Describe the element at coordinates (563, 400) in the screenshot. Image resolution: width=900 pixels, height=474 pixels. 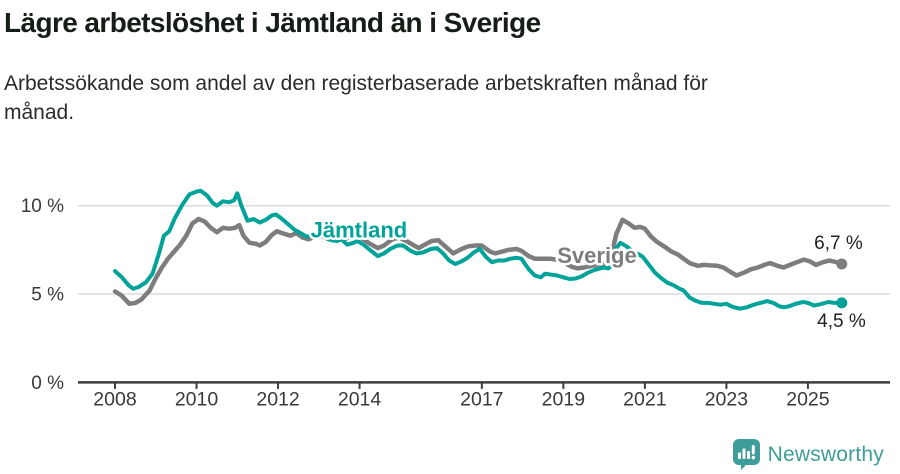
I see `x-tick-label: 2019` at that location.